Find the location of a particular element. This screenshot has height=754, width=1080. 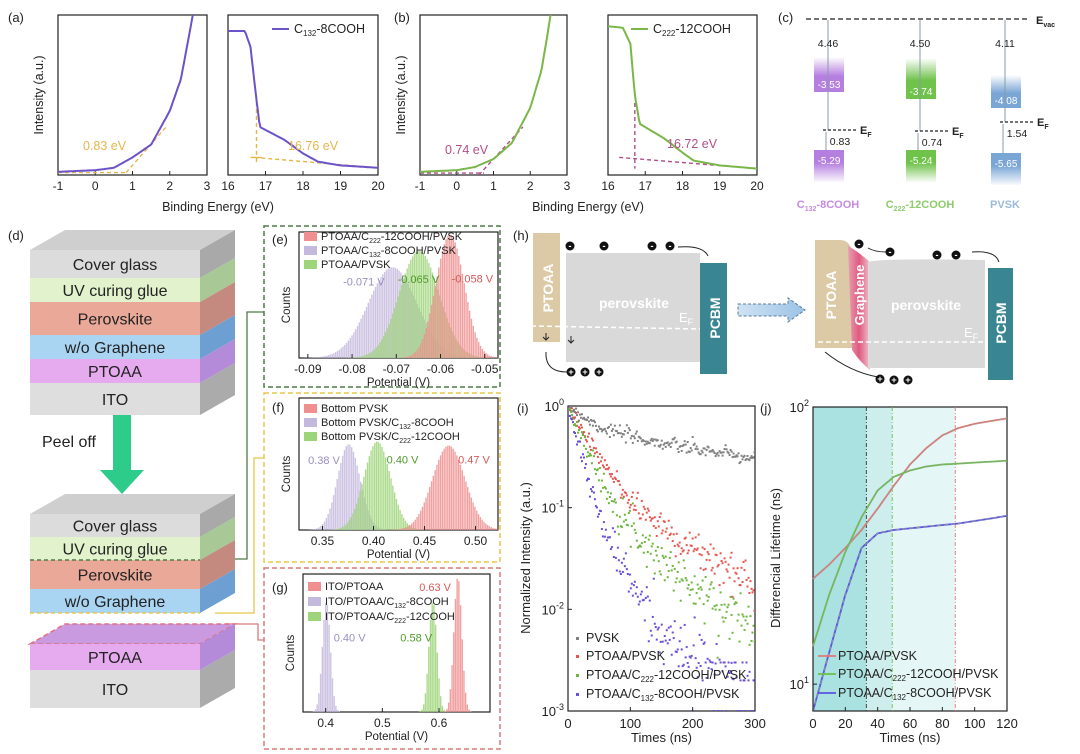

legend-label-main: PTOAA/PVSK is located at coordinates (878, 656).